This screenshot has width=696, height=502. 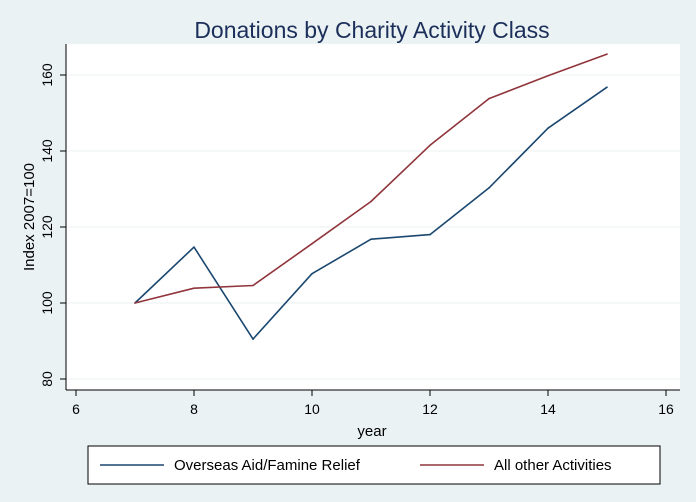 I want to click on y-tick-label: 80, so click(x=47, y=379).